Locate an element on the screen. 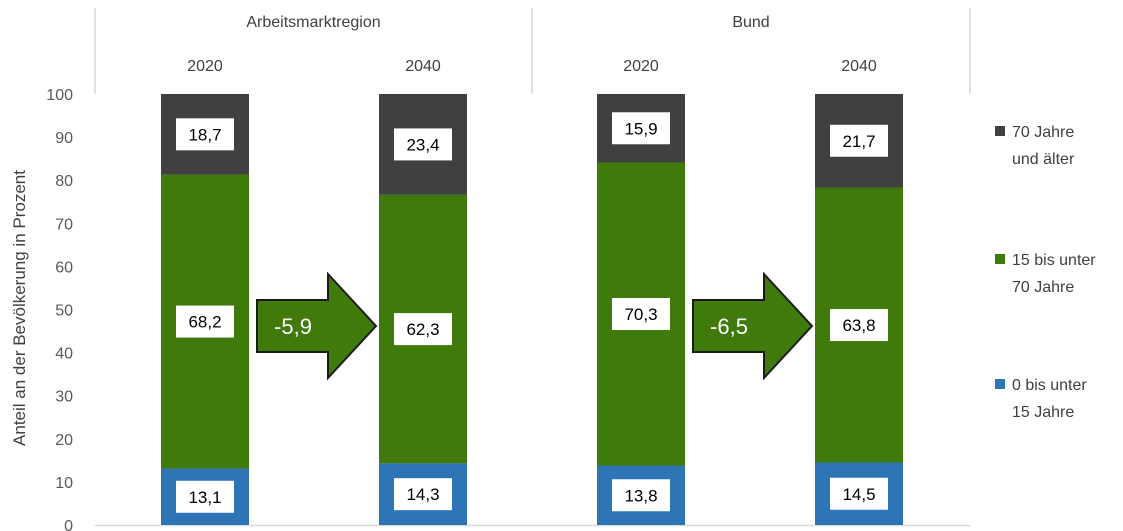 The image size is (1123, 531). y-tick-label: 70 is located at coordinates (64, 224).